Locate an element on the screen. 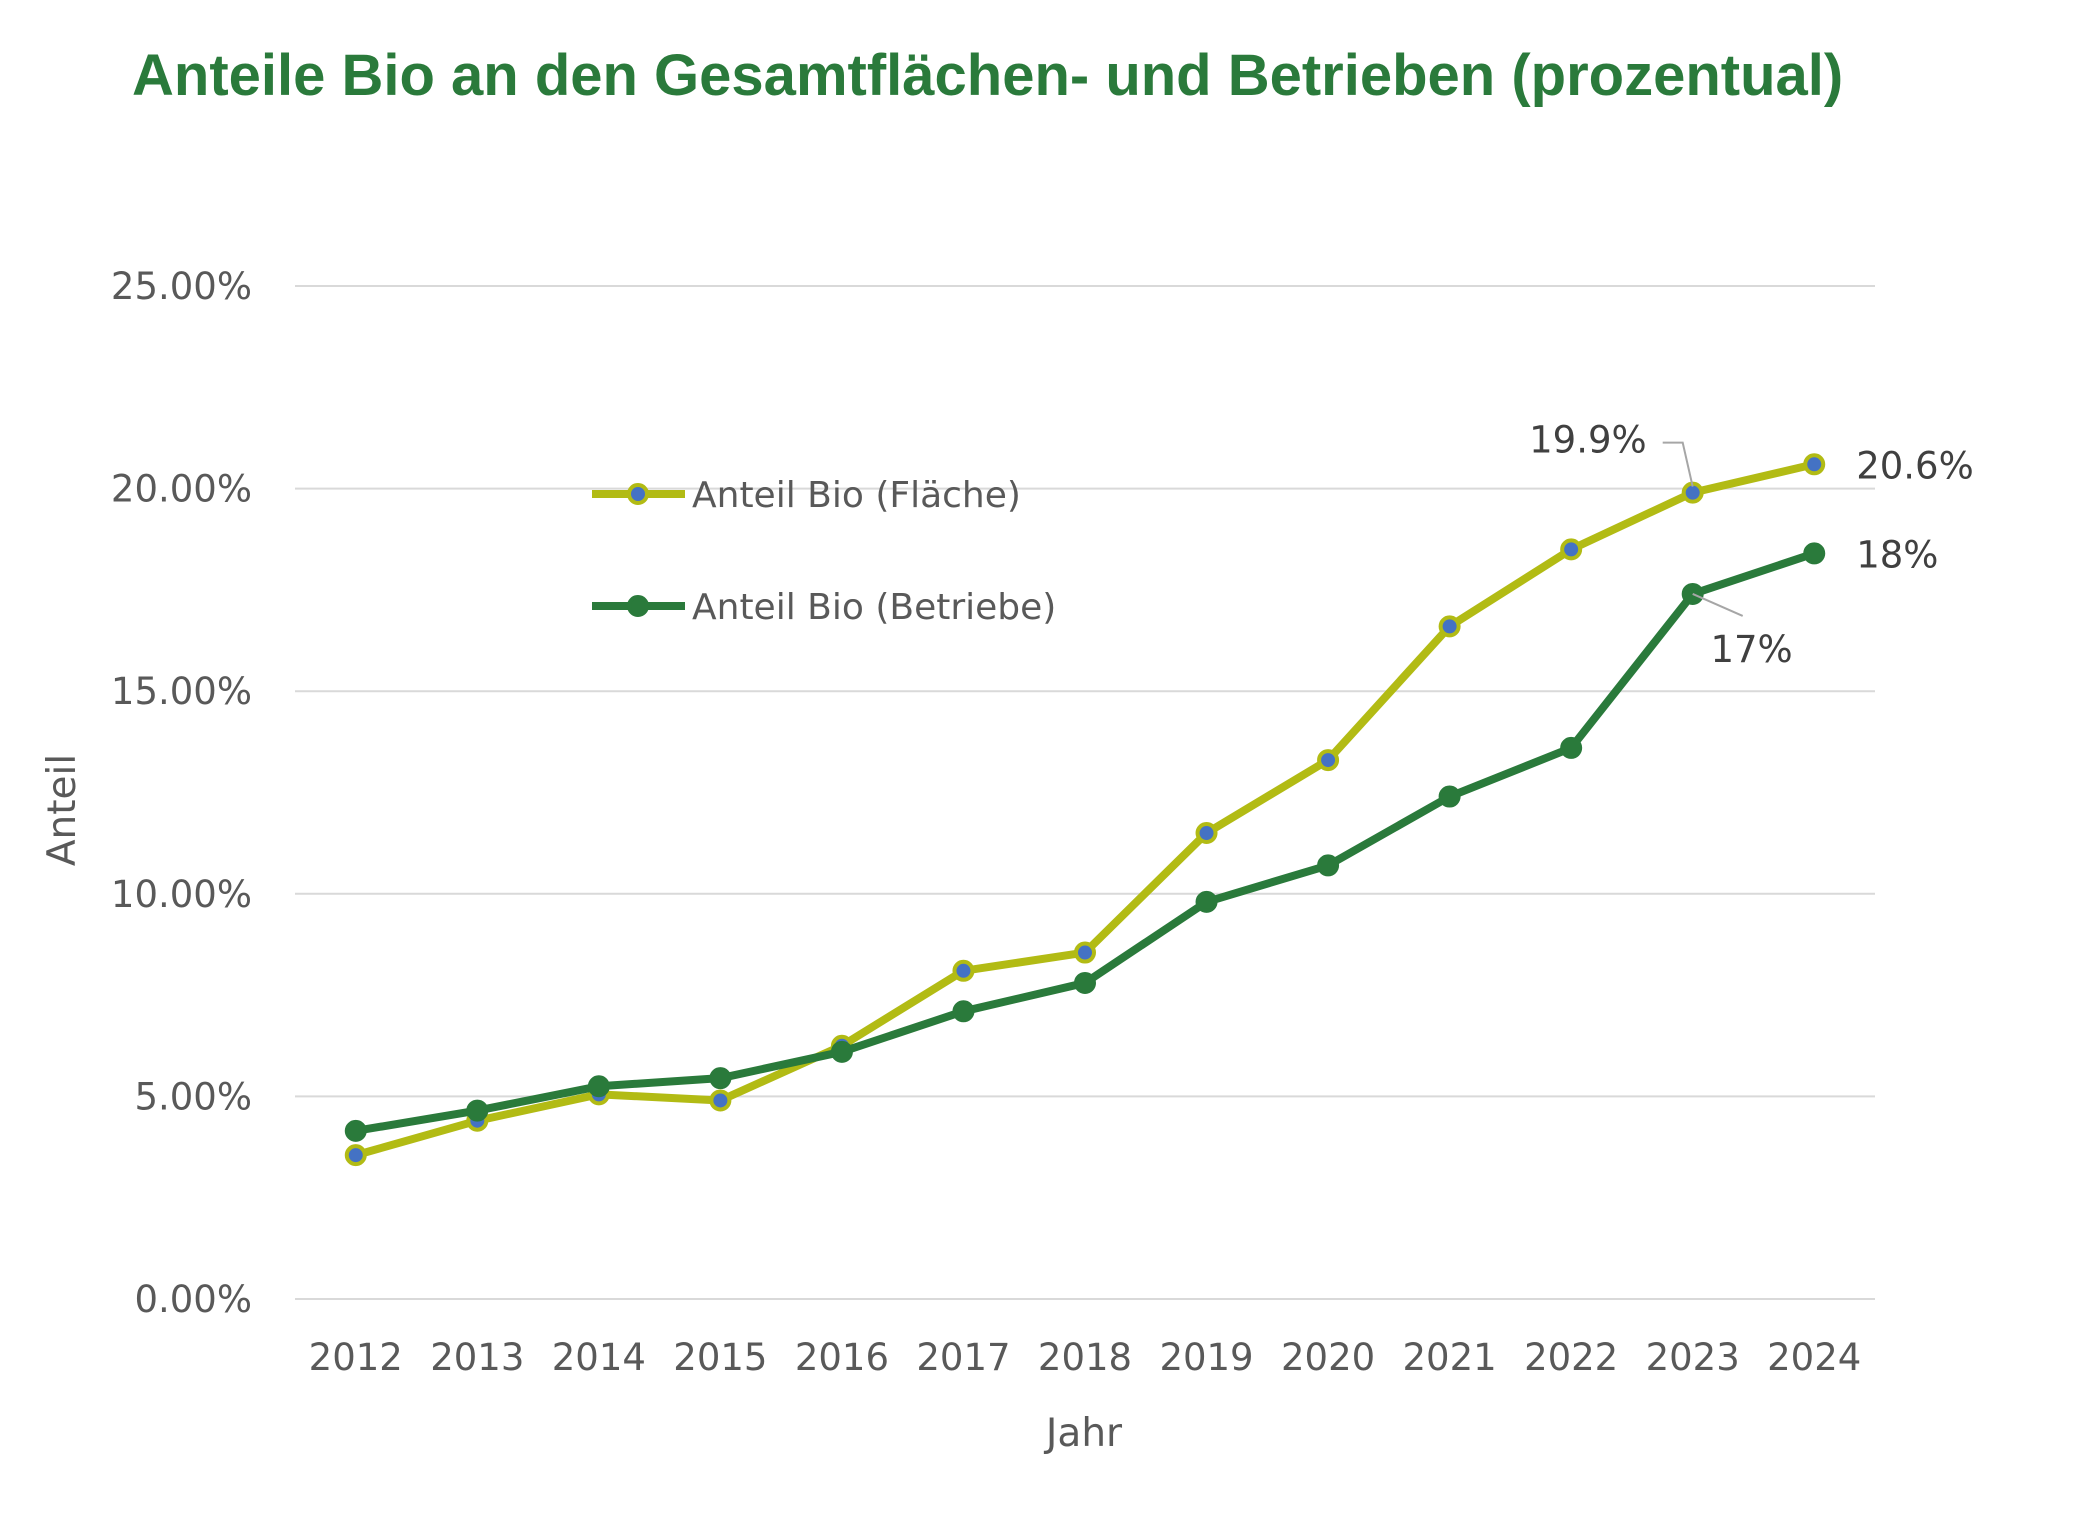 The height and width of the screenshot is (1524, 2079). legend-label: Anteil Bio (Betriebe) is located at coordinates (874, 607).